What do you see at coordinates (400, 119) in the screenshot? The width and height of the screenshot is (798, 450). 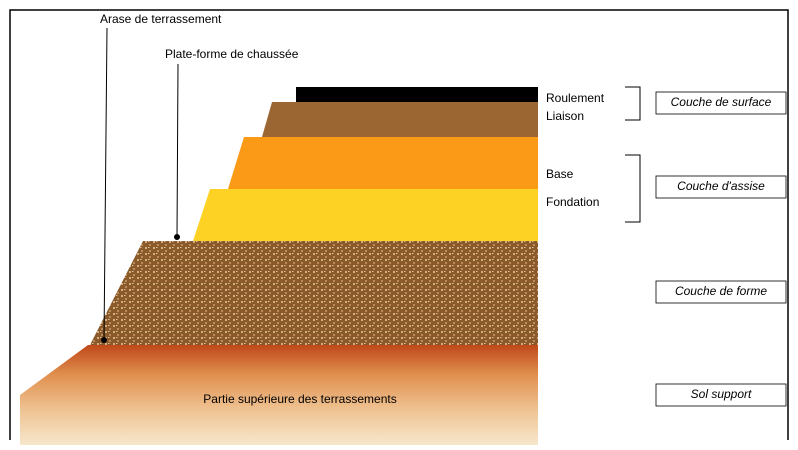 I see `liaison-layer` at bounding box center [400, 119].